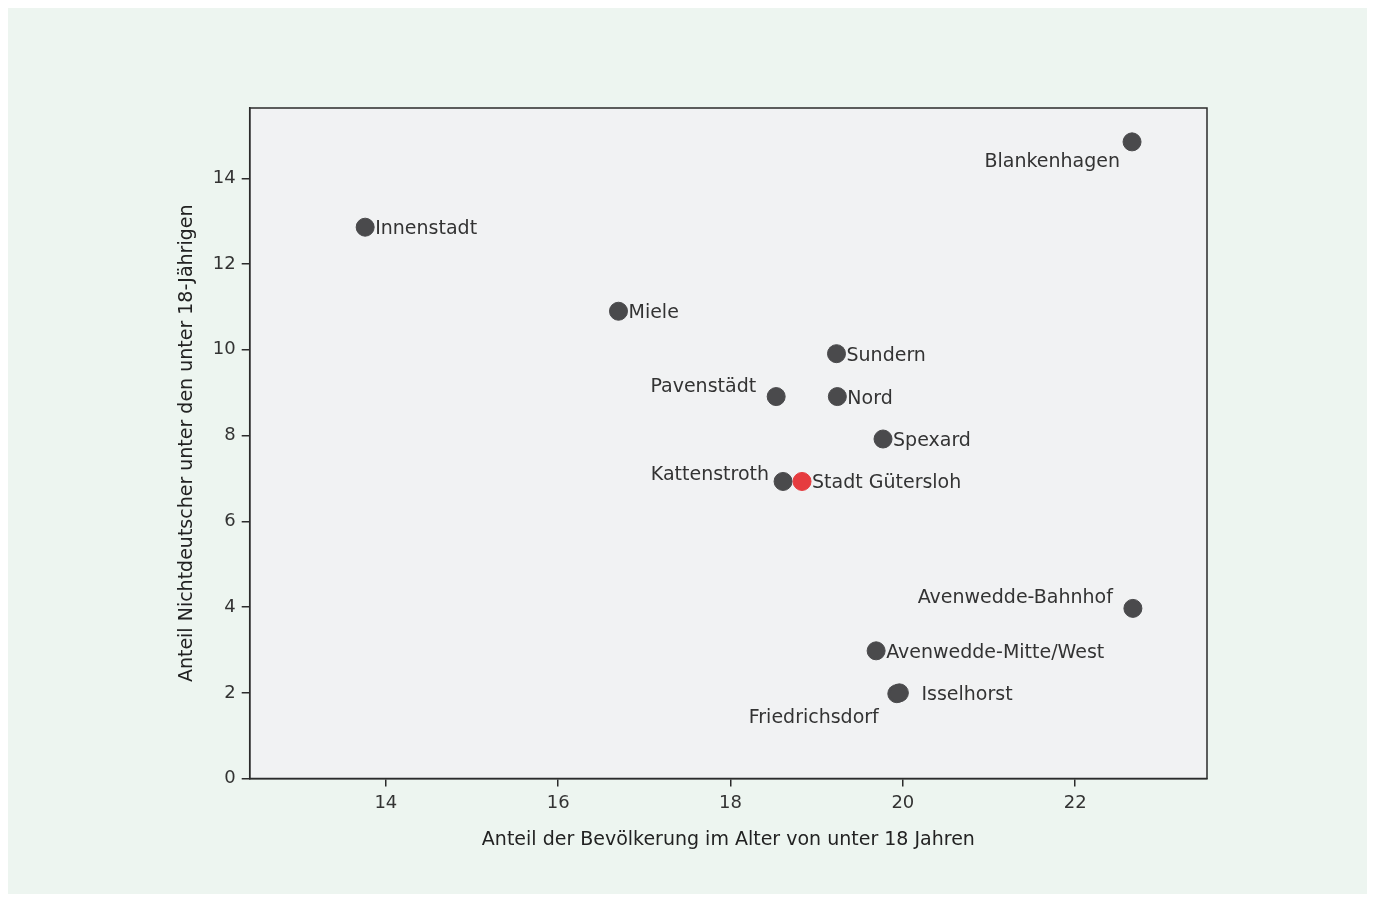 Image resolution: width=1375 pixels, height=902 pixels. Describe the element at coordinates (1016, 596) in the screenshot. I see `annotation: Avenwedde-Bahnhof` at that location.